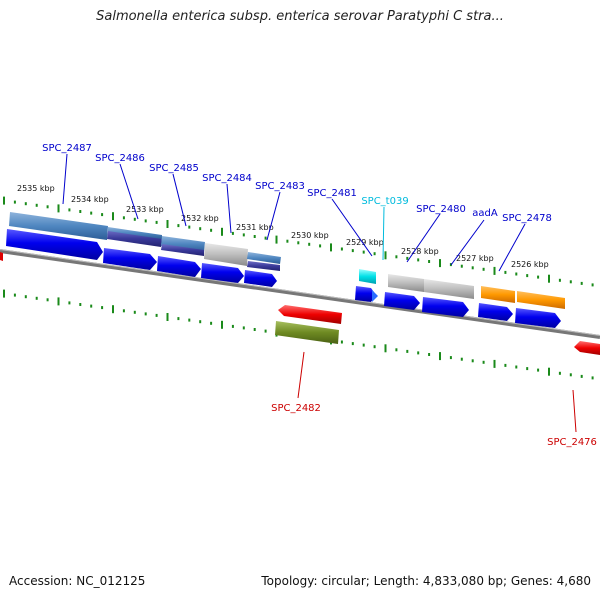 Image resolution: width=600 pixels, height=600 pixels. I want to click on gene-label: SPC_2484, so click(227, 178).